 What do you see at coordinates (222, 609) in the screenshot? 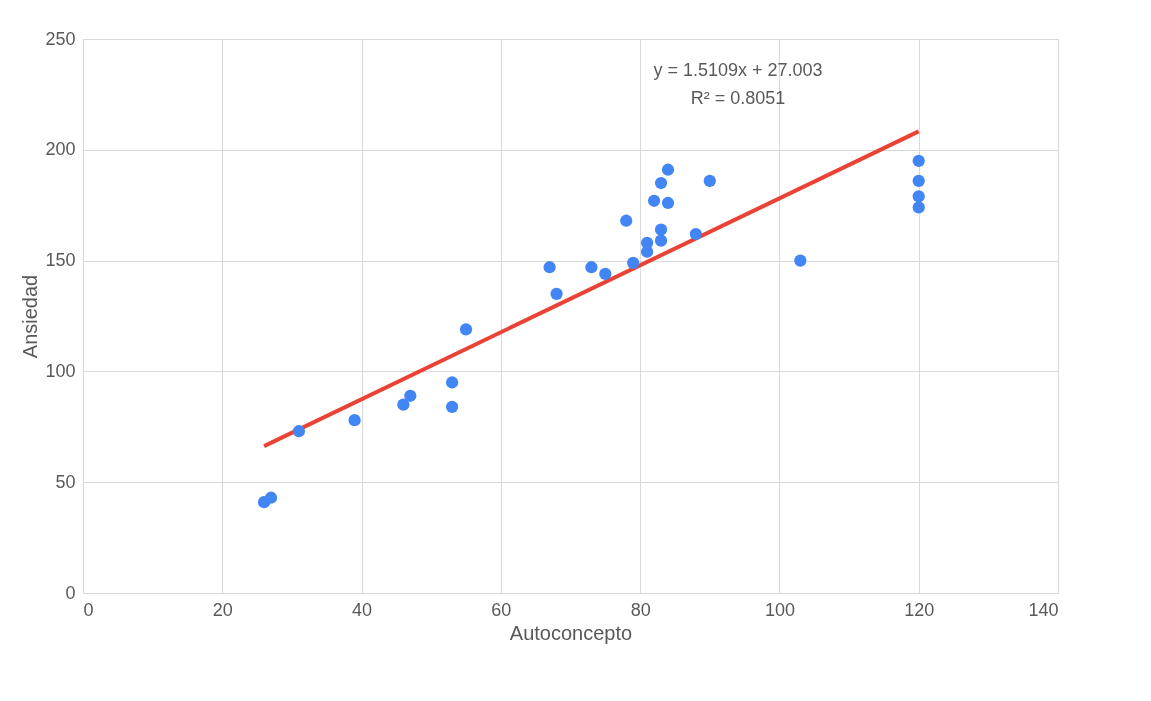
I see `x-tick-label: 20` at bounding box center [222, 609].